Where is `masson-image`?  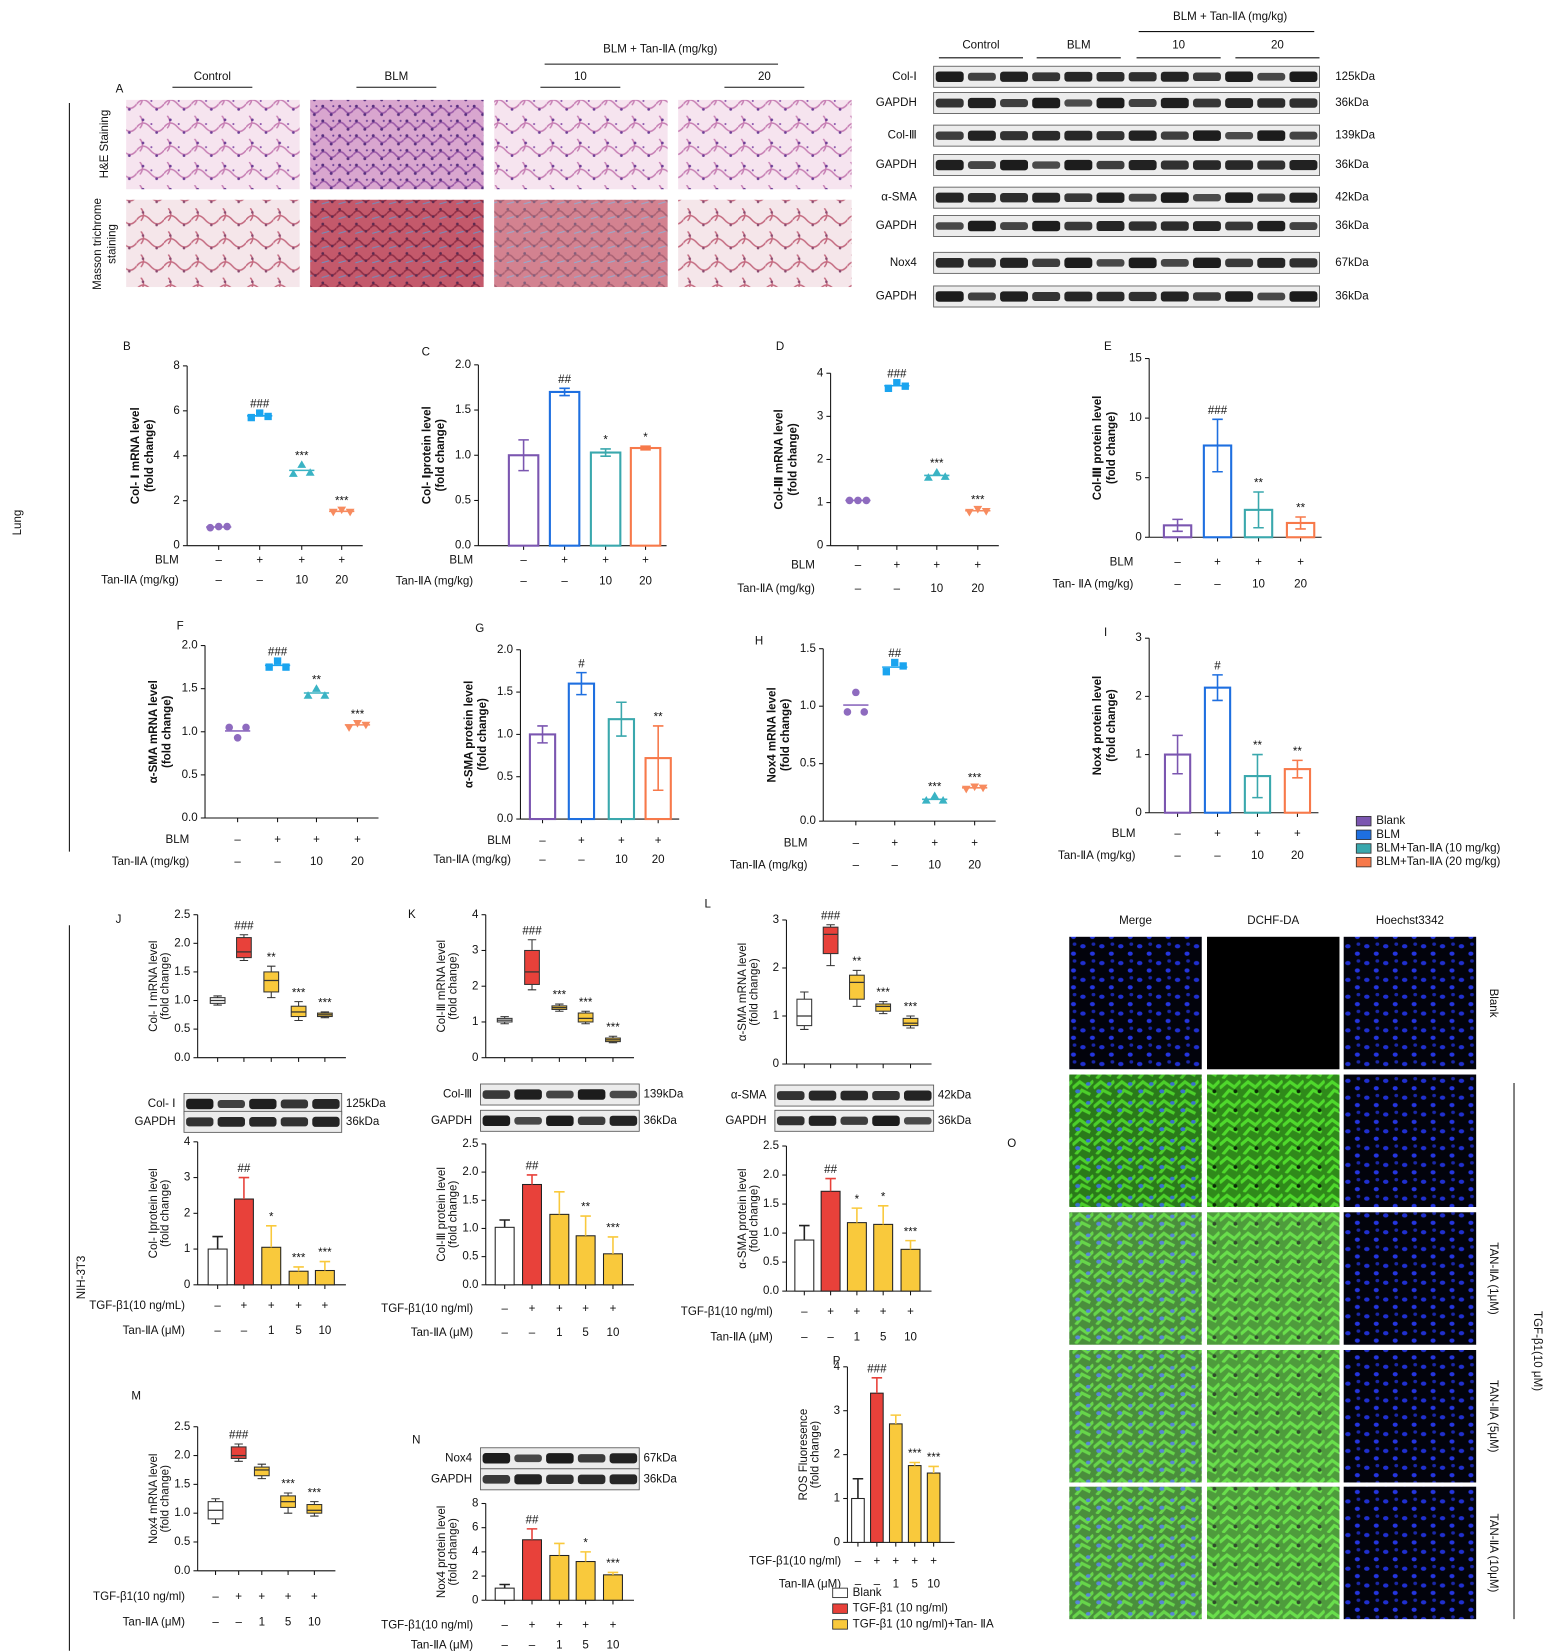 masson-image is located at coordinates (213, 243).